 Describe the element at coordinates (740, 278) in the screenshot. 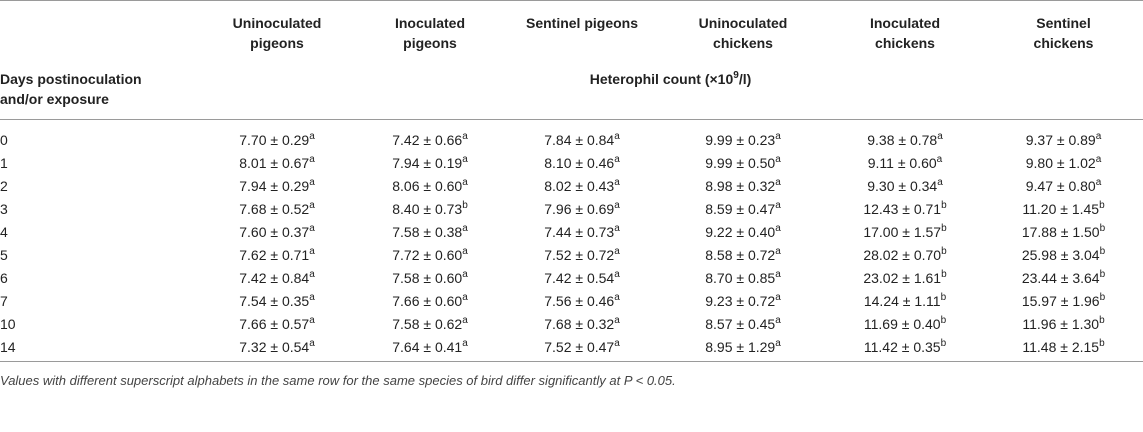

I see `value-text: 8.70 ± 0.85` at that location.